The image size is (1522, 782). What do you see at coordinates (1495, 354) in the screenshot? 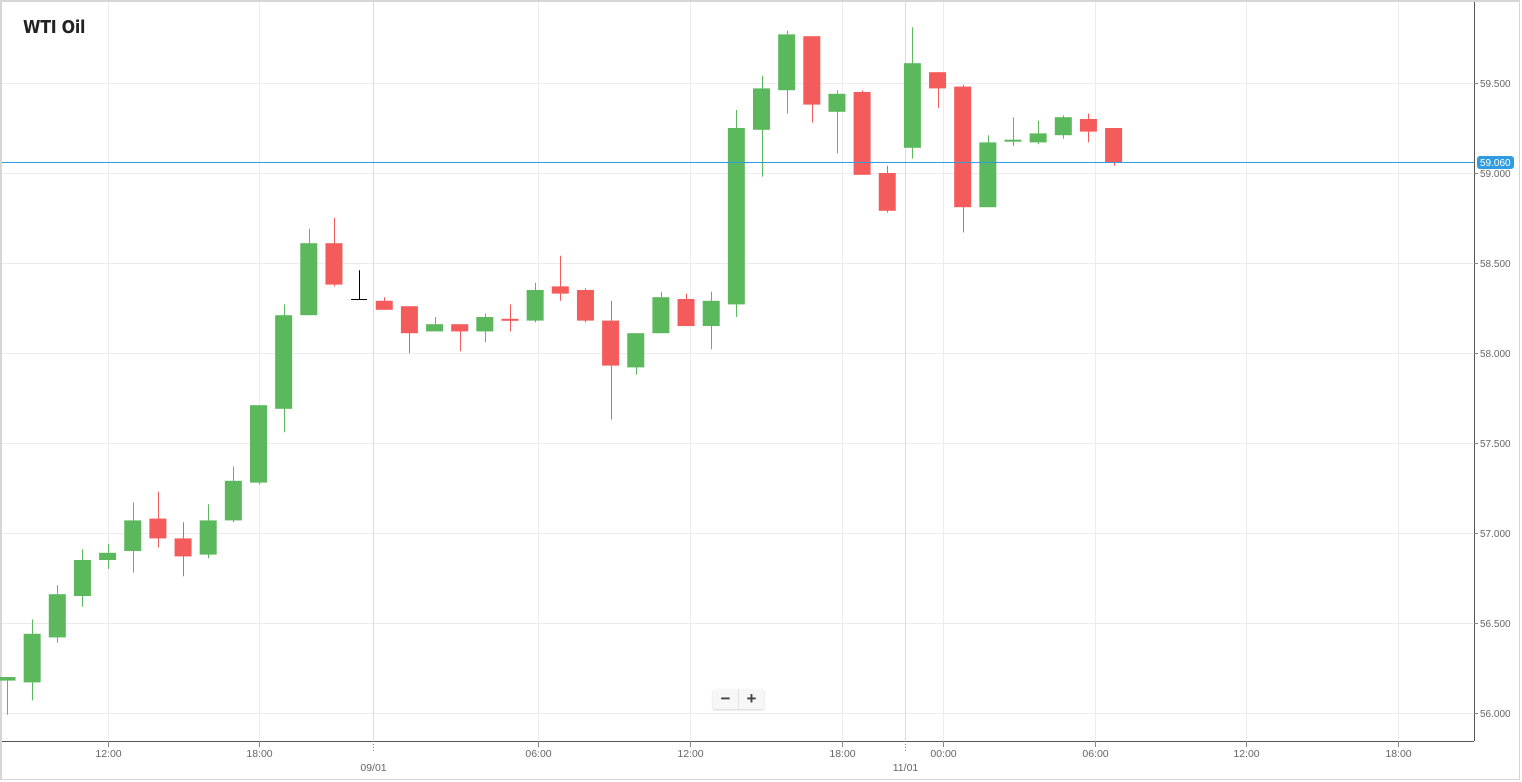
I see `y-tick-label: 58.000` at bounding box center [1495, 354].